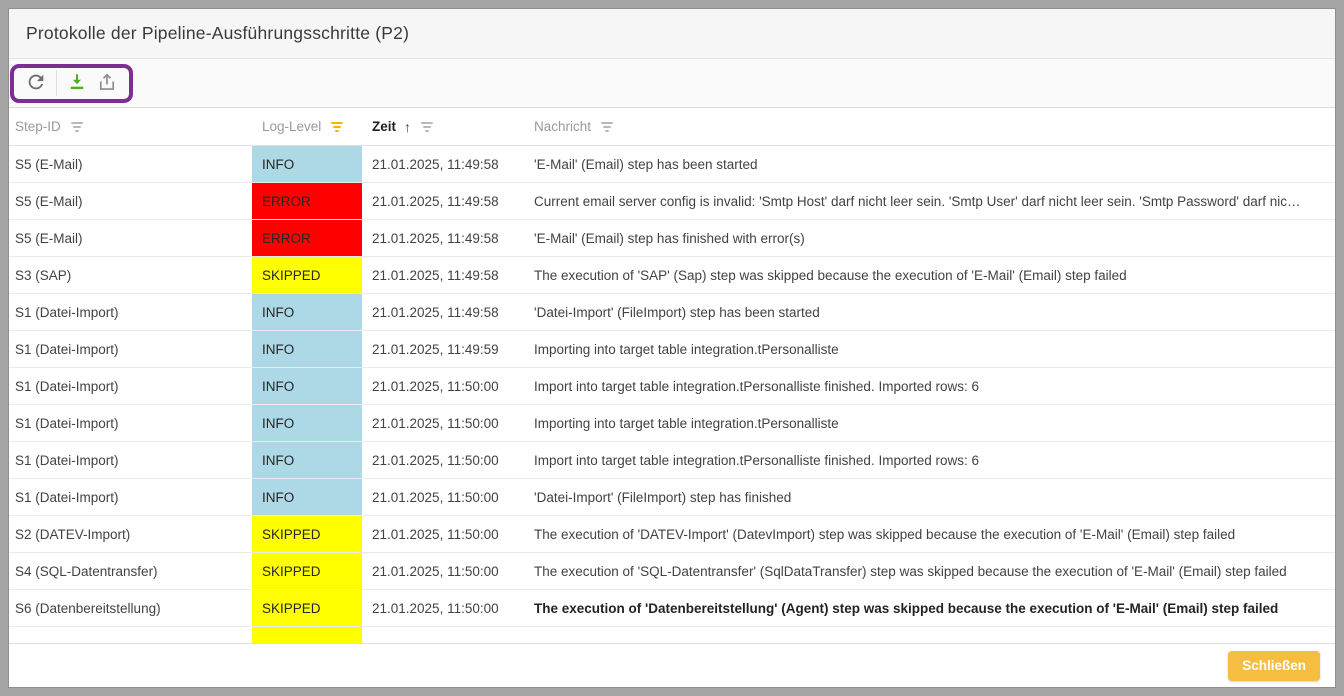  Describe the element at coordinates (443, 126) in the screenshot. I see `column-header-zeit: Zeit ↑` at that location.